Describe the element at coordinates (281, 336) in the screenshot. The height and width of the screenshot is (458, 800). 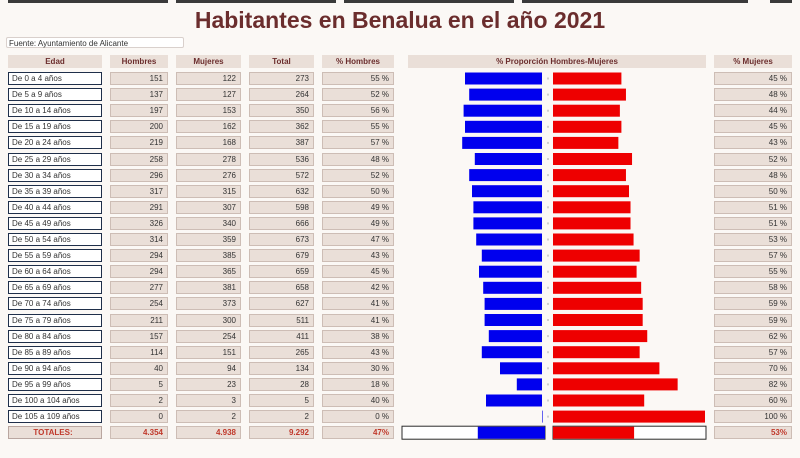
I see `total-count: 411` at that location.